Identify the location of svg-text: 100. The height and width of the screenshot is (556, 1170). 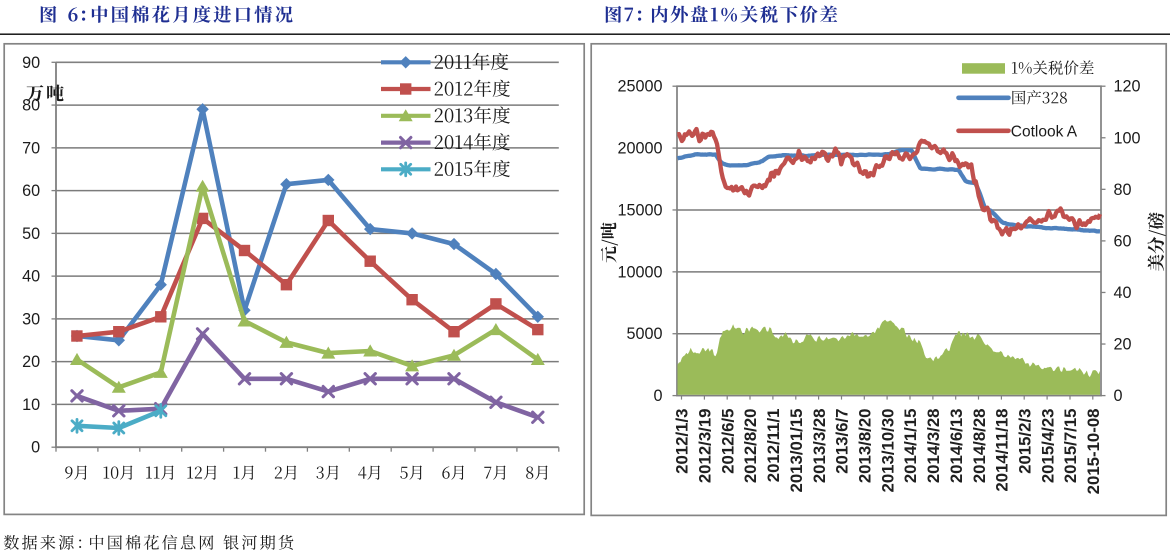
(1127, 138).